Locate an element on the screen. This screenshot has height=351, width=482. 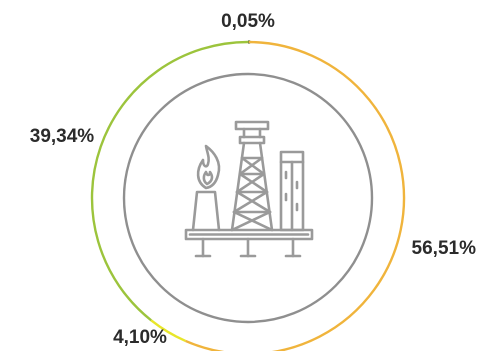
slice-label-2: 4,10% is located at coordinates (140, 337).